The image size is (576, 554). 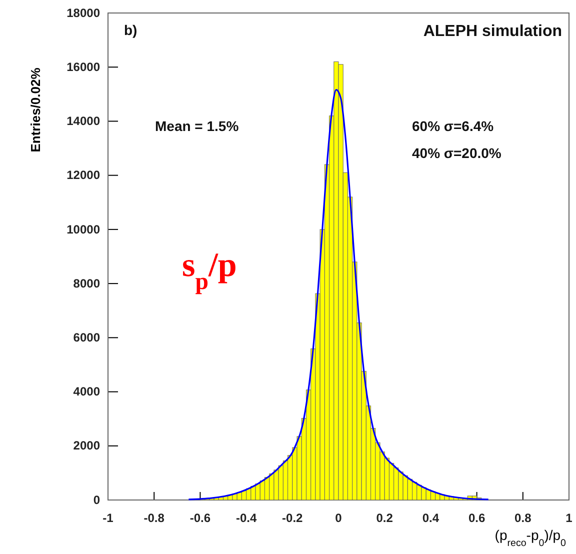 What do you see at coordinates (530, 537) in the screenshot?
I see `x-axis-title: (p$_{reco}$-p$_{0}$)/p$_{0}$` at bounding box center [530, 537].